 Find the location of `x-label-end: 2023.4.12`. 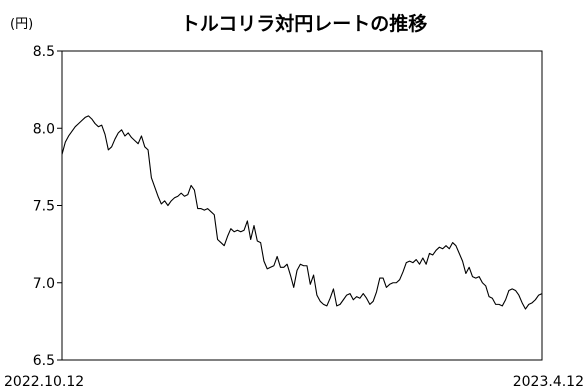

x-label-end: 2023.4.12 is located at coordinates (548, 381).